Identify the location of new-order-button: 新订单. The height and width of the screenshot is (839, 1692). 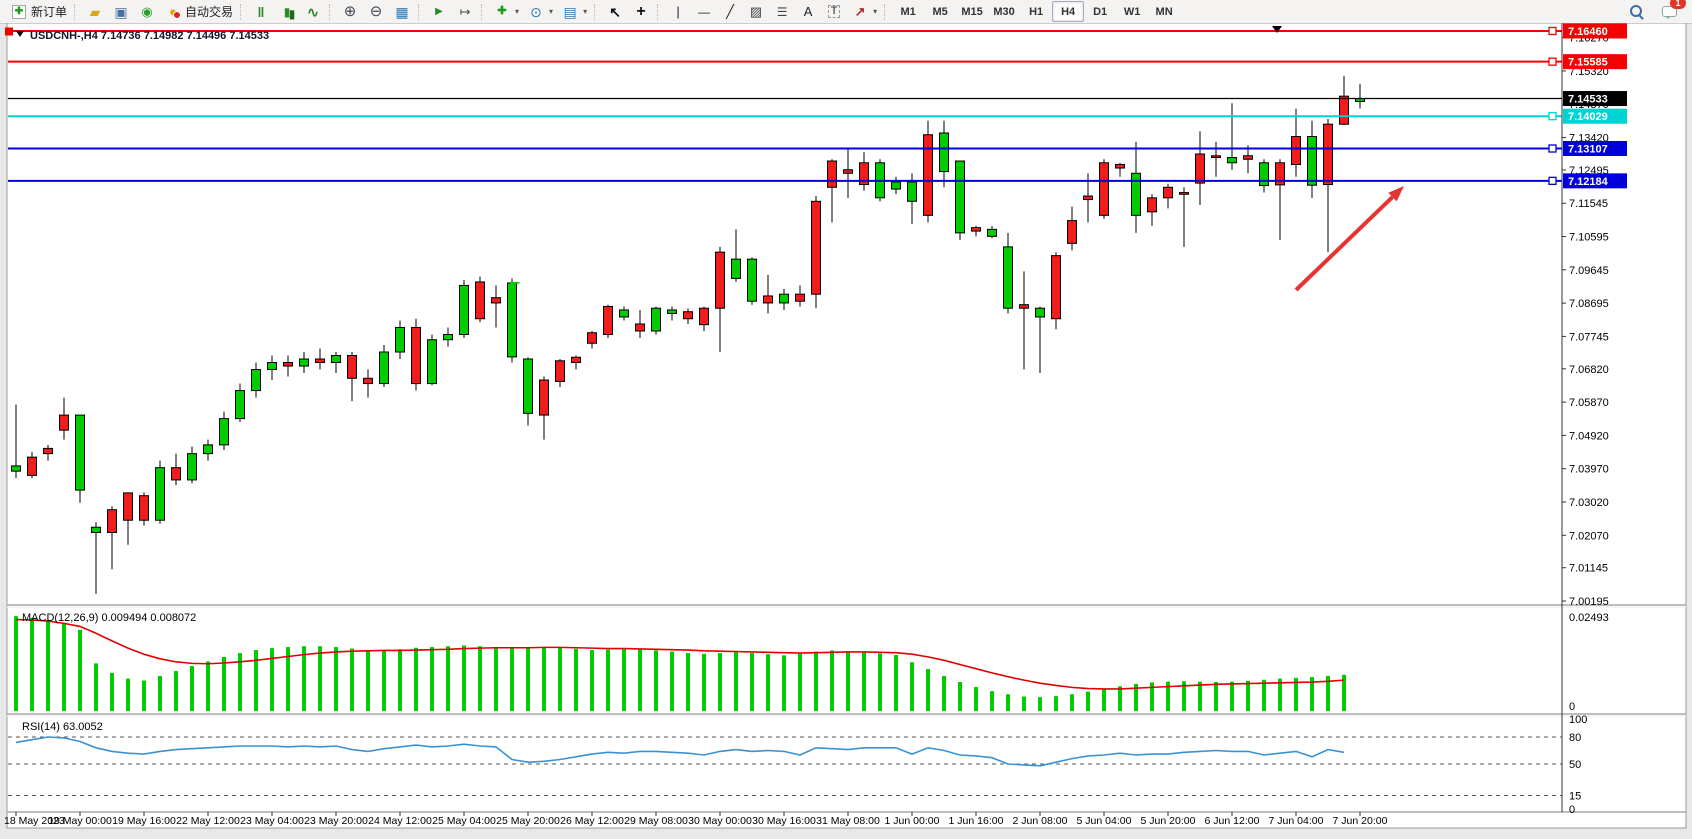
(38, 12).